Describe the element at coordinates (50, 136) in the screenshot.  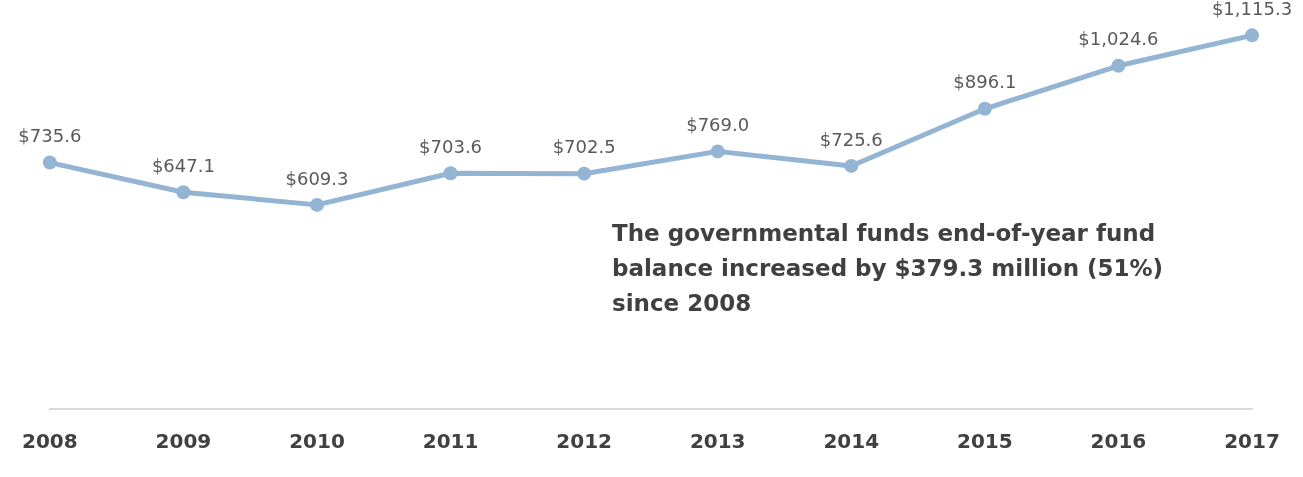
I see `data-label: $735.6` at that location.